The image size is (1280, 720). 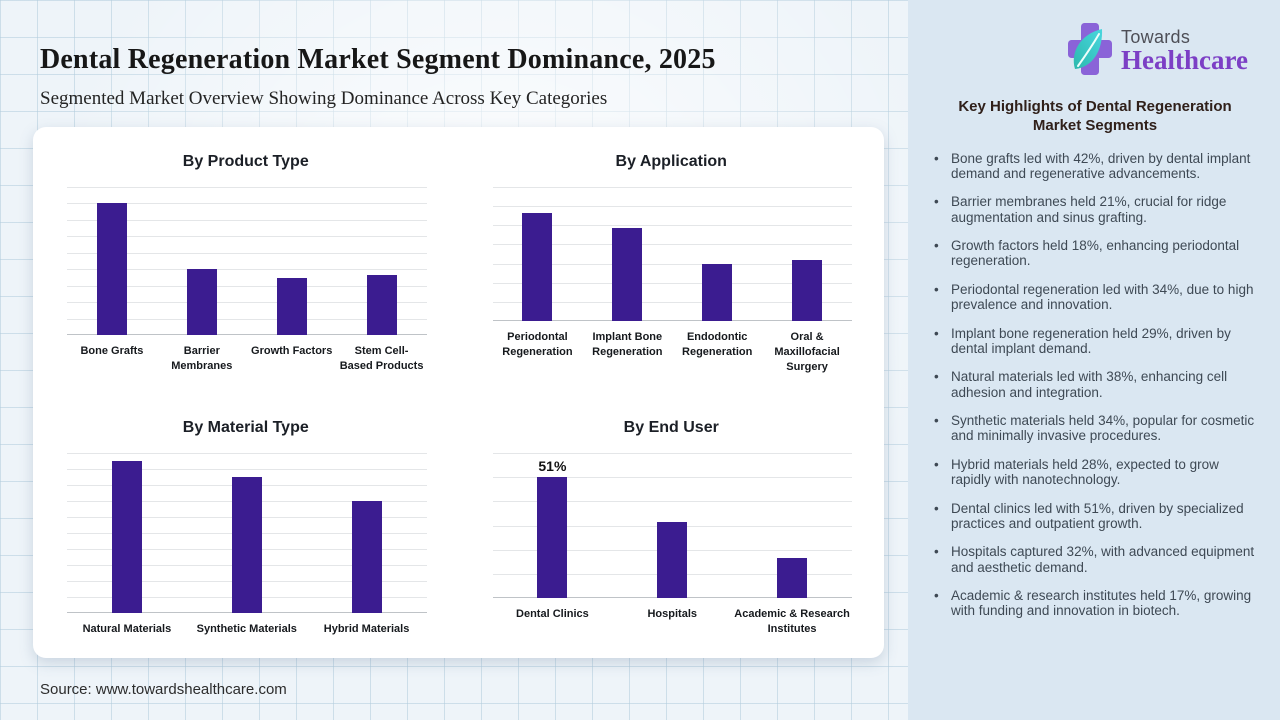 I want to click on source-text: Source: www.towardshealthcare.com, so click(x=163, y=689).